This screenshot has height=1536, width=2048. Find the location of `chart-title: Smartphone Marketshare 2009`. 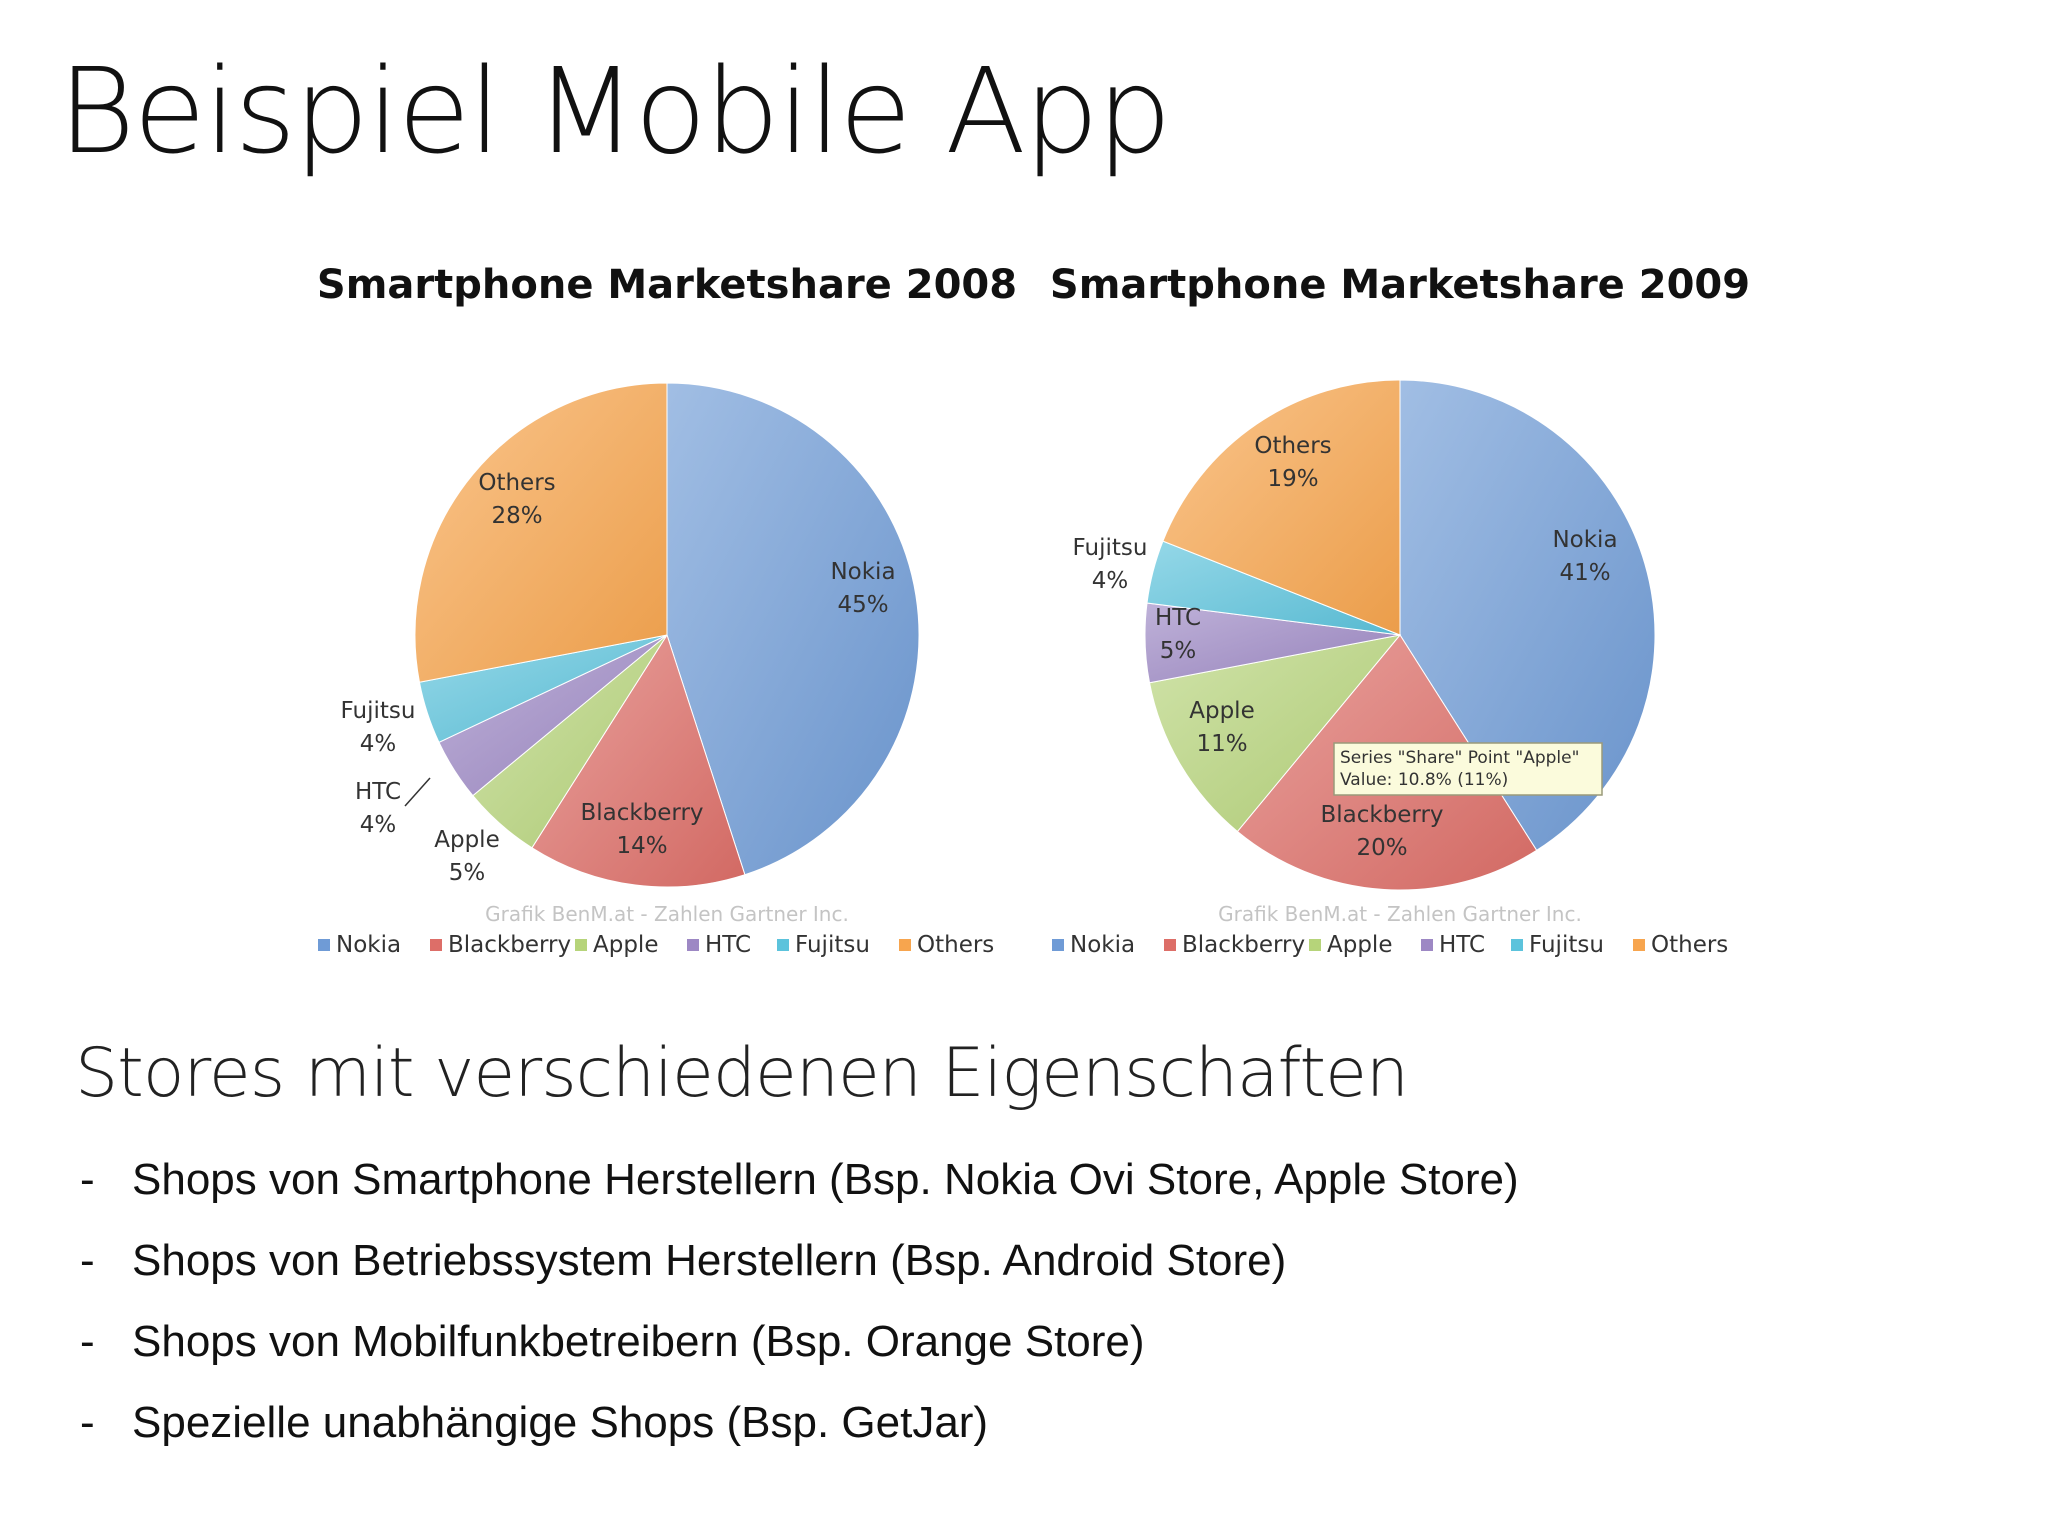

chart-title: Smartphone Marketshare 2009 is located at coordinates (1400, 285).